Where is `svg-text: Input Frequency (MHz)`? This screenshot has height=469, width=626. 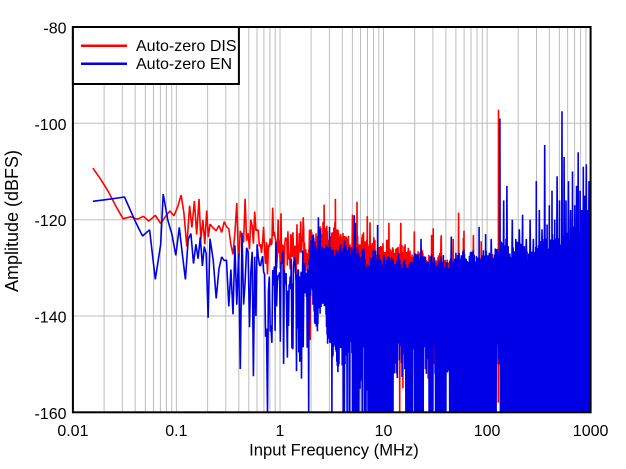 svg-text: Input Frequency (MHz) is located at coordinates (334, 450).